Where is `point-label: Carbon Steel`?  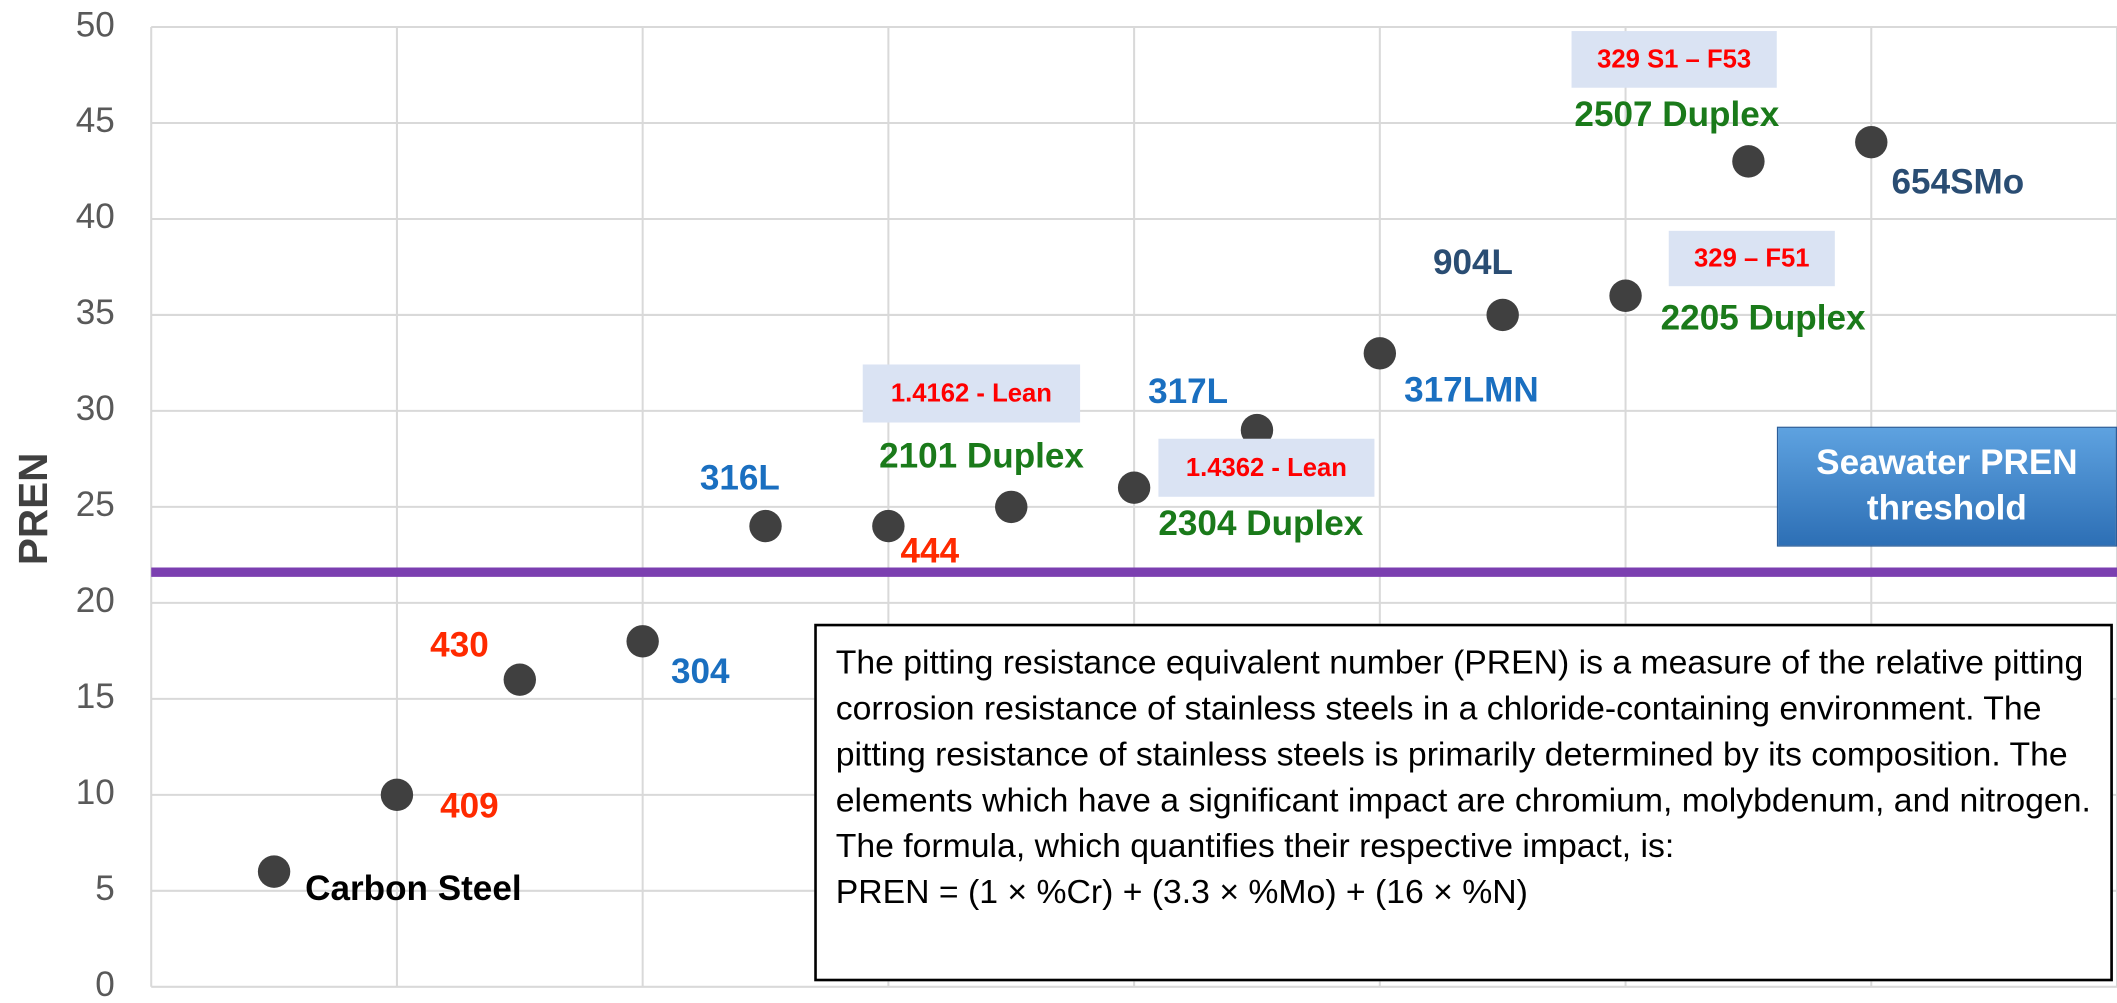
point-label: Carbon Steel is located at coordinates (413, 888).